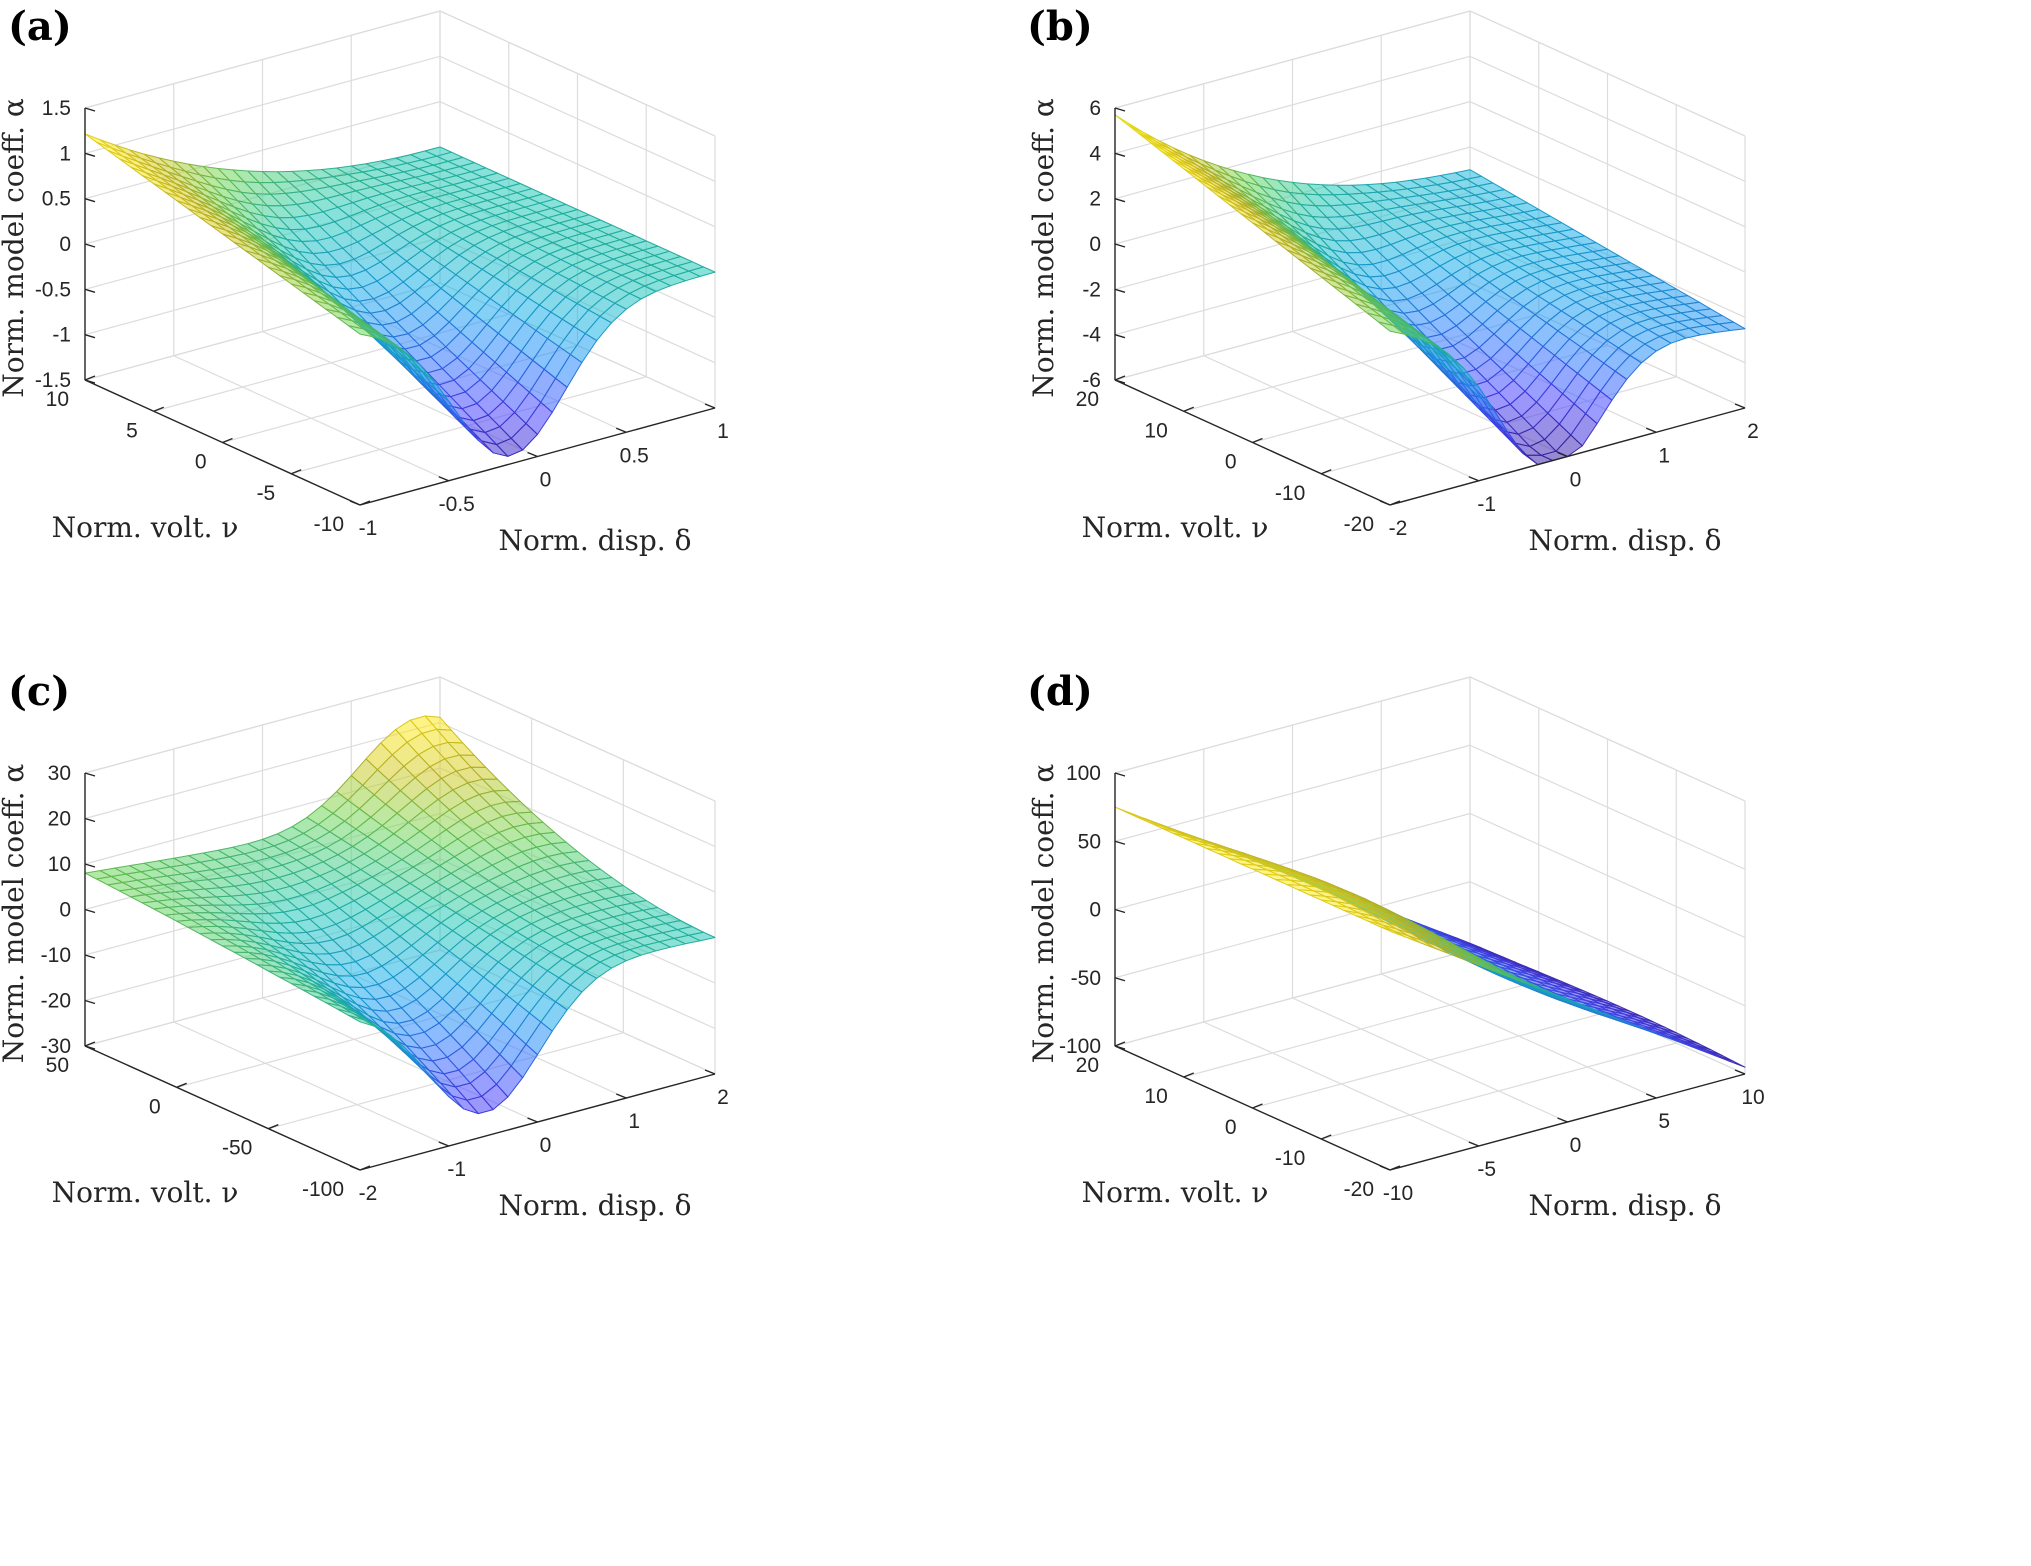 Image resolution: width=2031 pixels, height=1566 pixels. I want to click on panel-label: (b), so click(1060, 26).